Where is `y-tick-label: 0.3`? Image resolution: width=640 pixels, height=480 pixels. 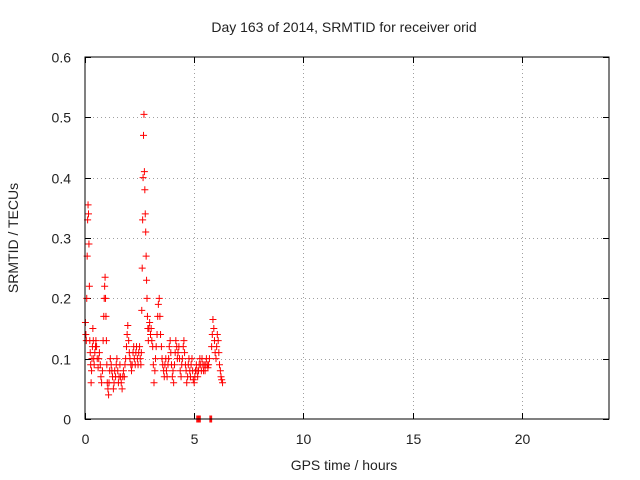
y-tick-label: 0.3 is located at coordinates (62, 239).